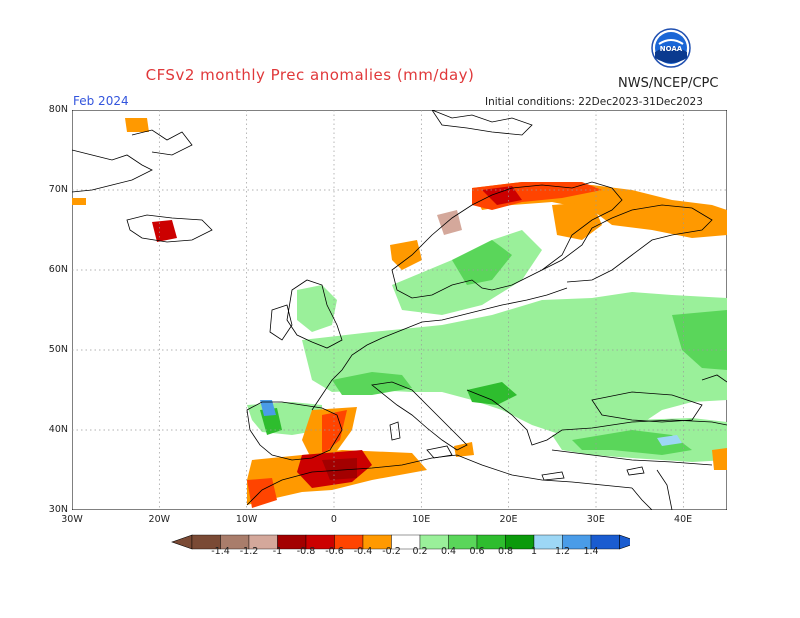 This screenshot has height=618, width=800. Describe the element at coordinates (333, 519) in the screenshot. I see `lon-tick-label: 0` at that location.